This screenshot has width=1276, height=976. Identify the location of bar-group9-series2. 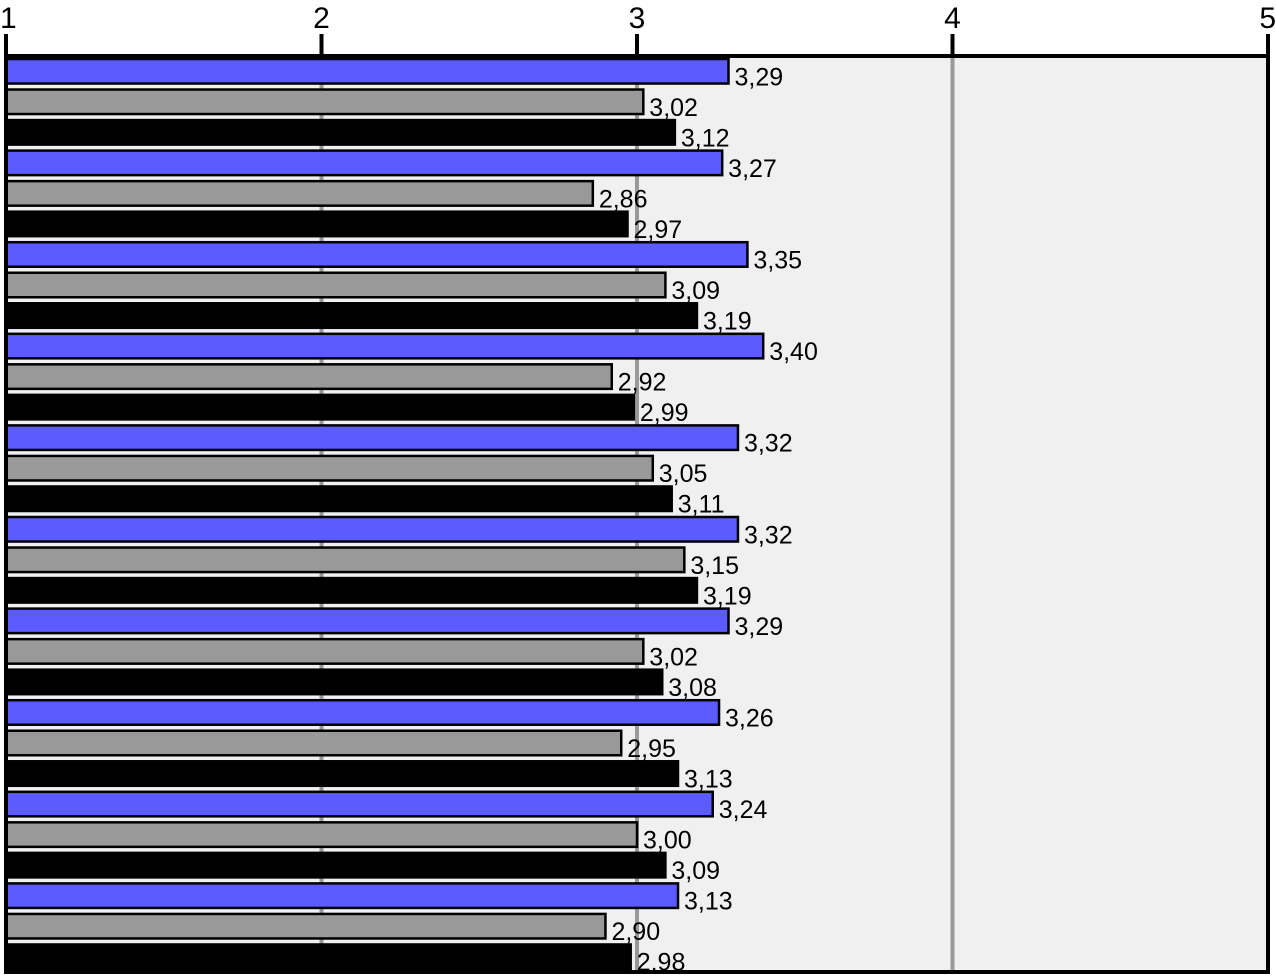
(321, 835).